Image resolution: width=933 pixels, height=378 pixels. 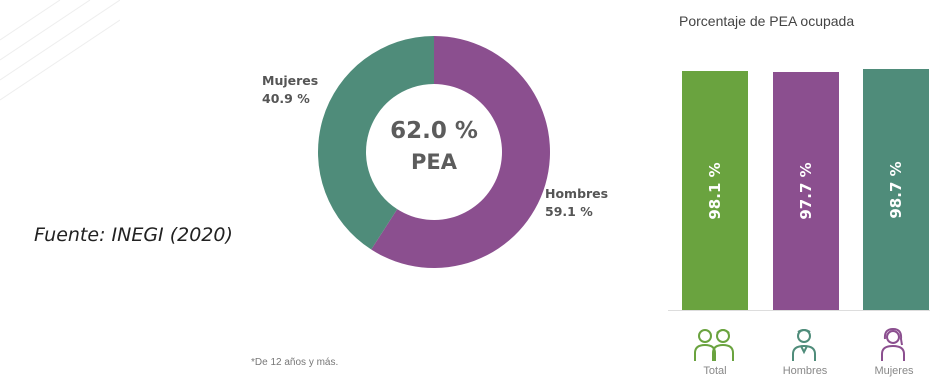 I want to click on footnote: *De 12 años y más., so click(x=295, y=362).